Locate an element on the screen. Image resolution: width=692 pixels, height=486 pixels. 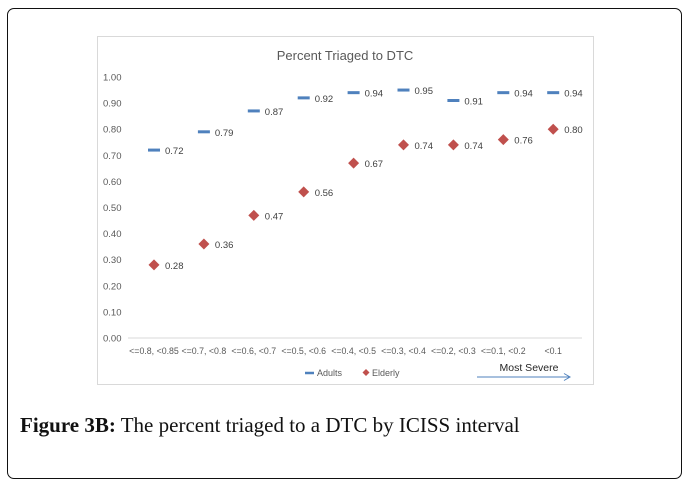
x-tick-label: <=0.1, <0.2 is located at coordinates (503, 351).